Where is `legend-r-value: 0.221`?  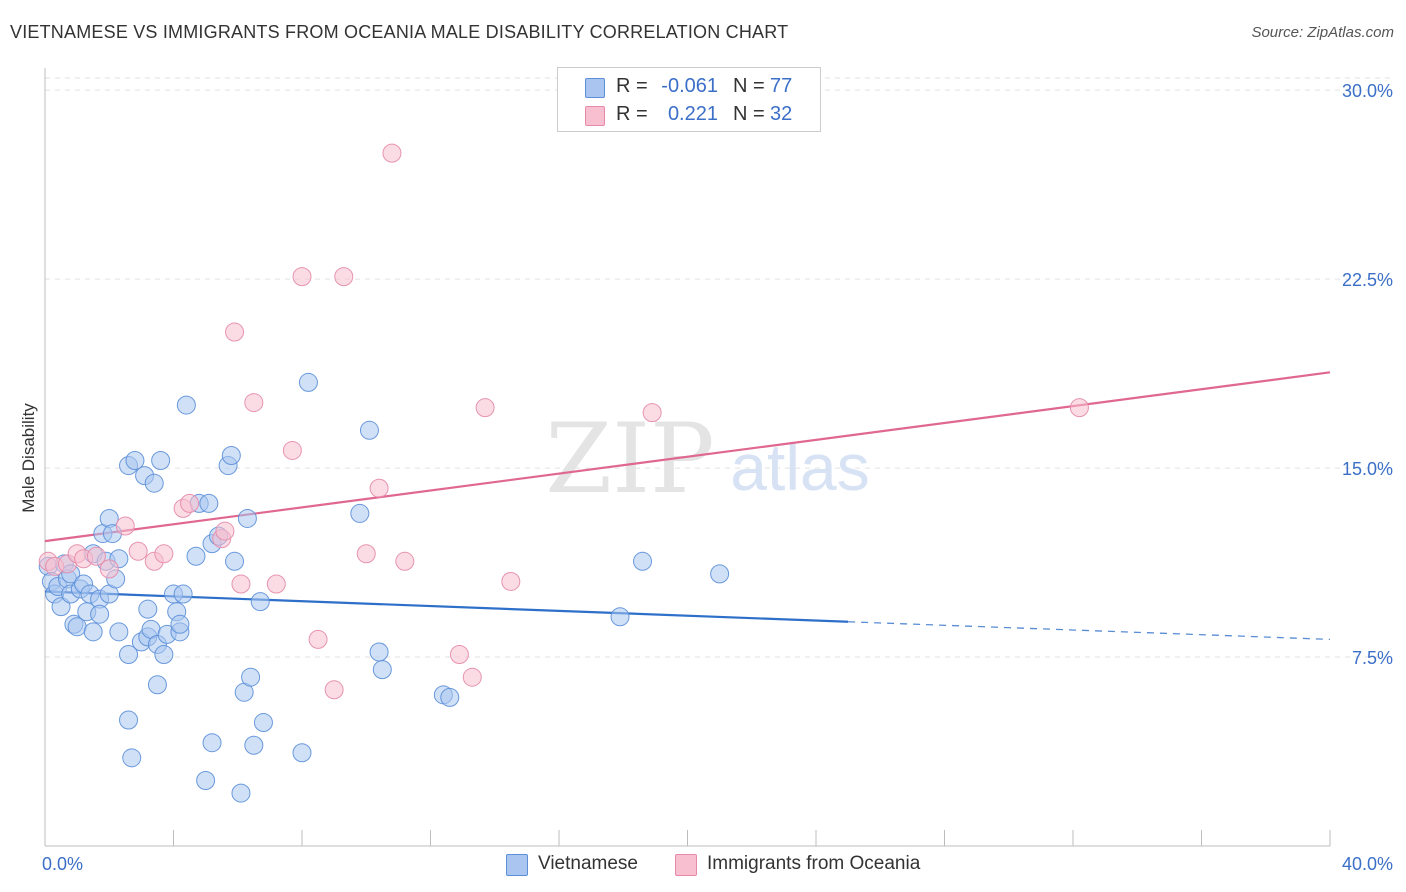
legend-r-value: 0.221 is located at coordinates (692, 114).